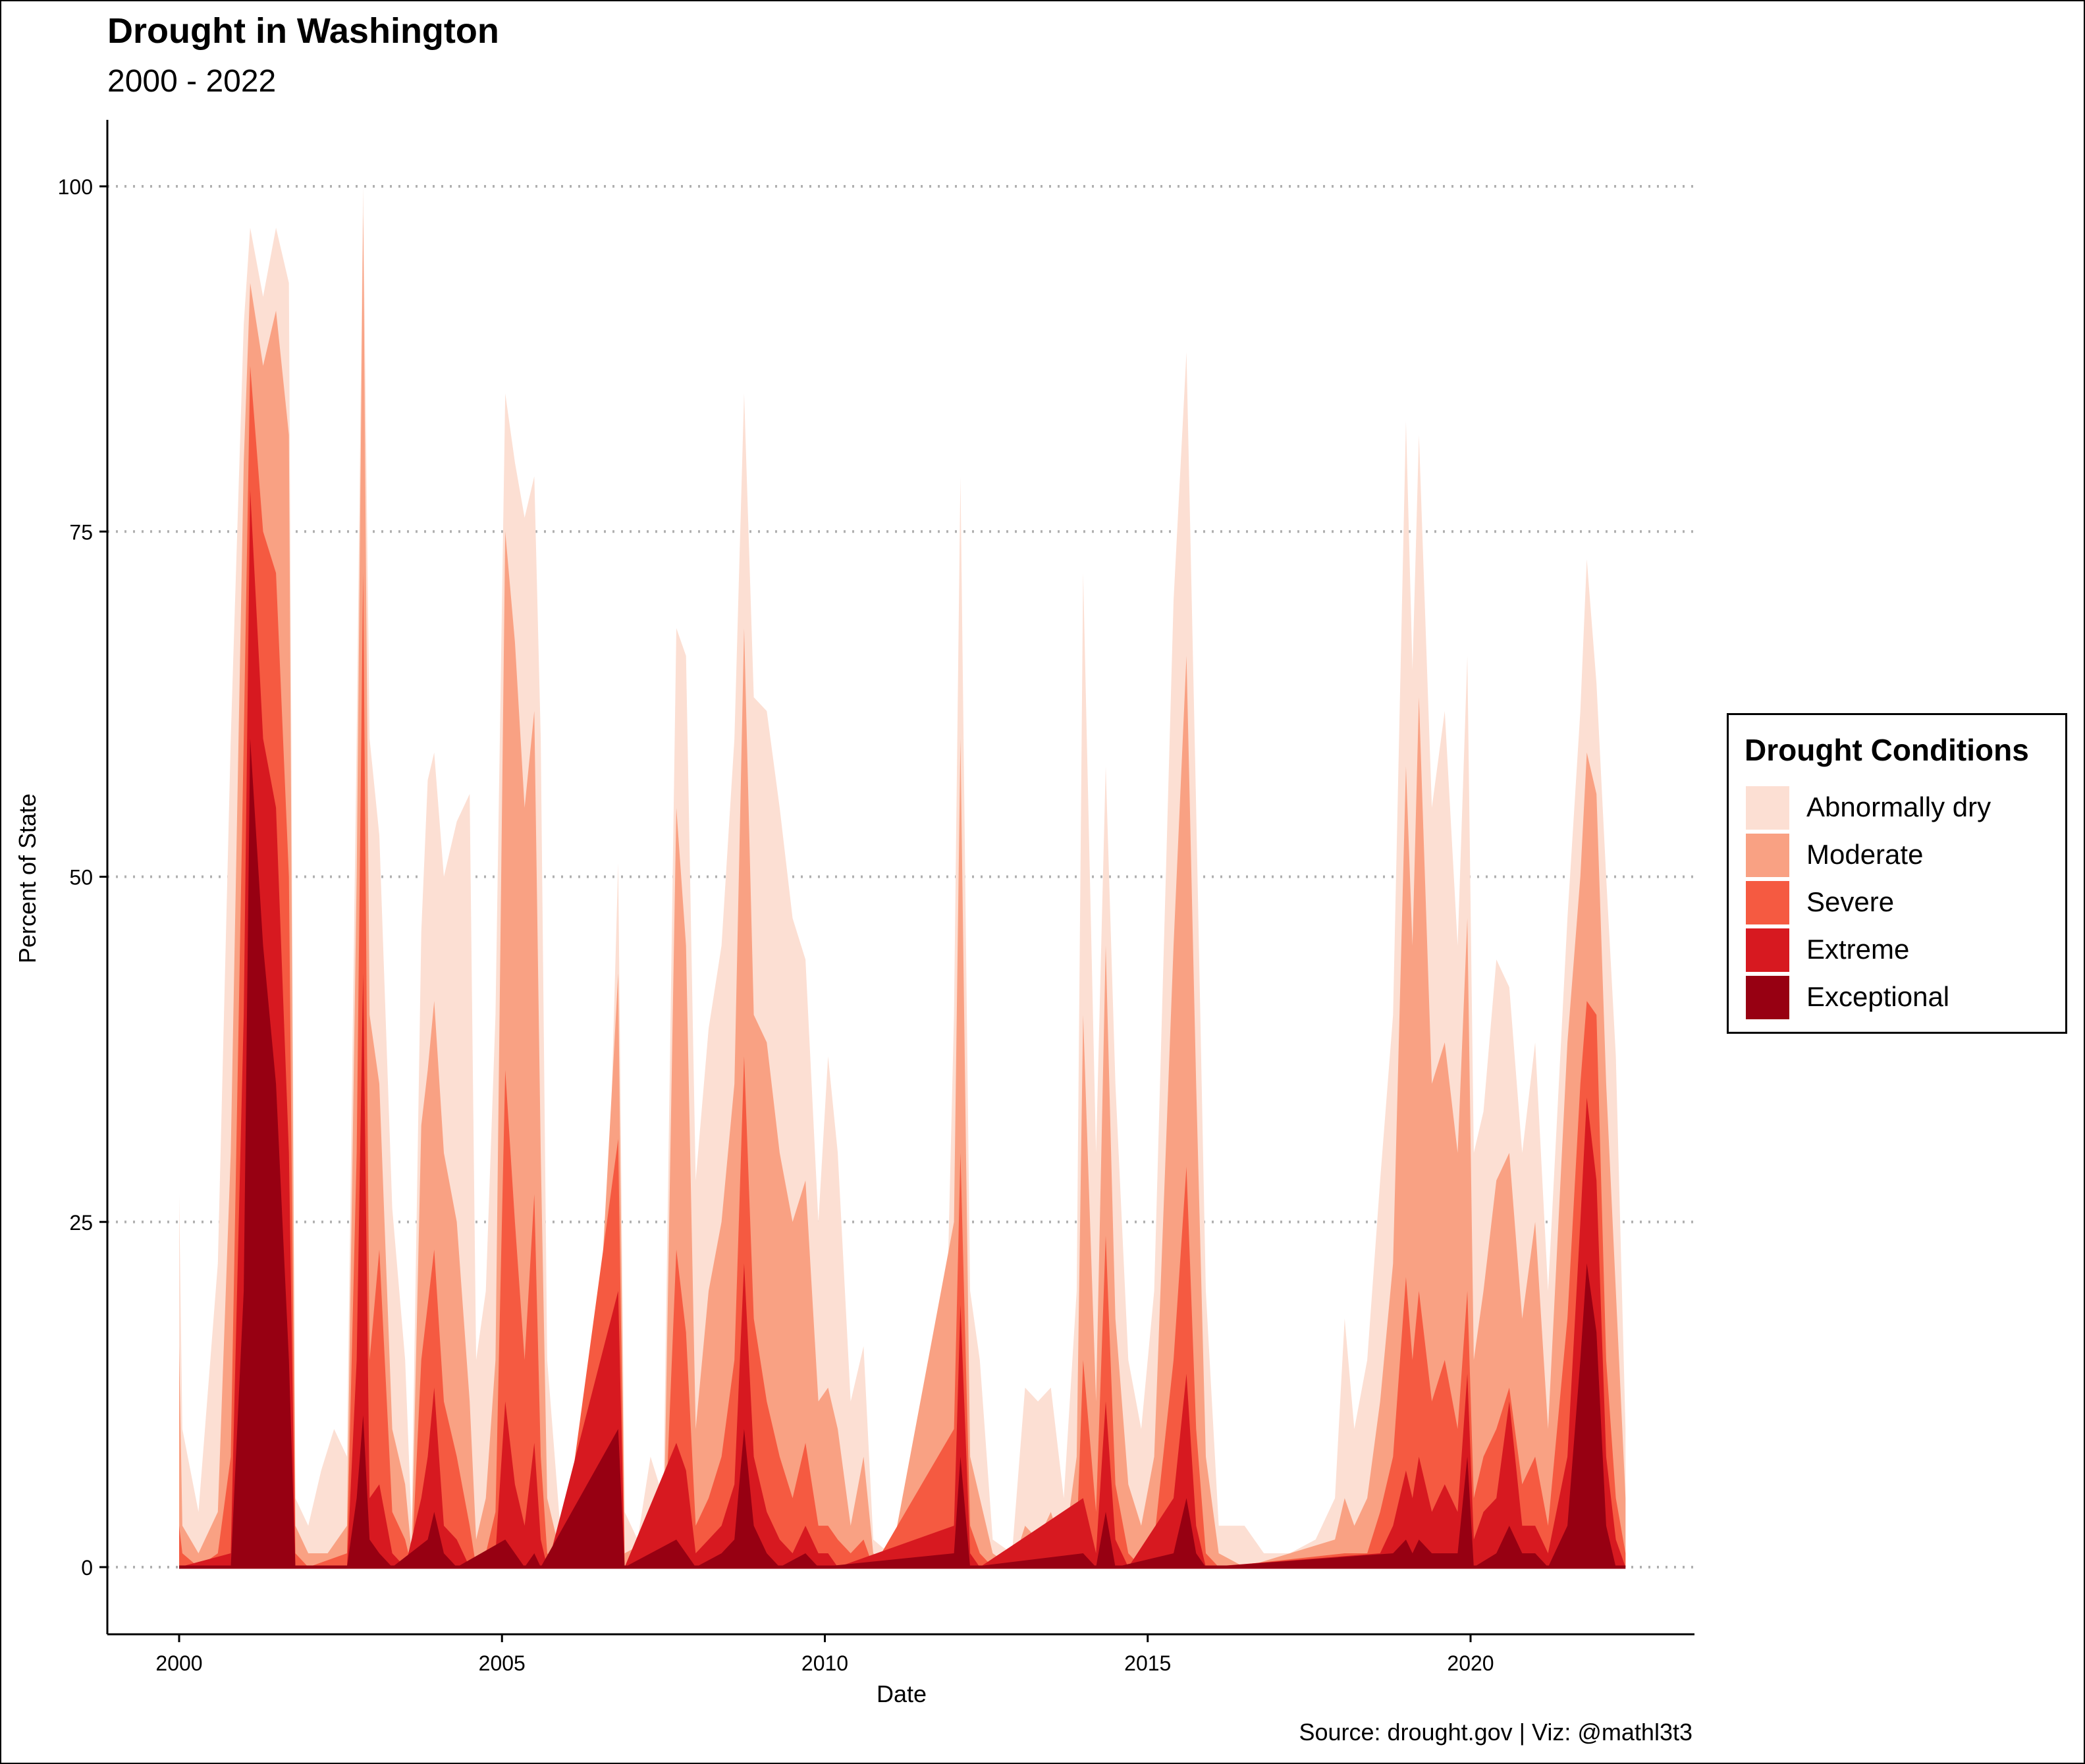  I want to click on y-tick-label: 25, so click(81, 1223).